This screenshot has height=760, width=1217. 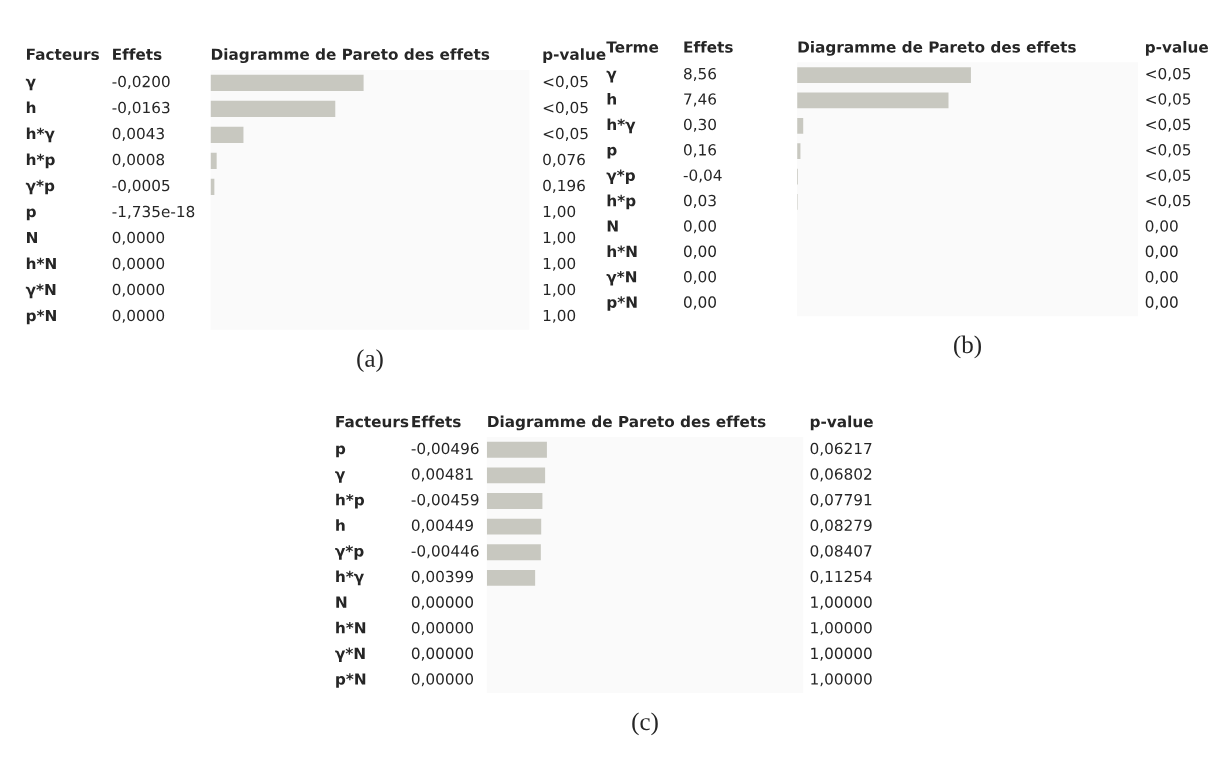 What do you see at coordinates (841, 526) in the screenshot?
I see `text: 0,08279` at bounding box center [841, 526].